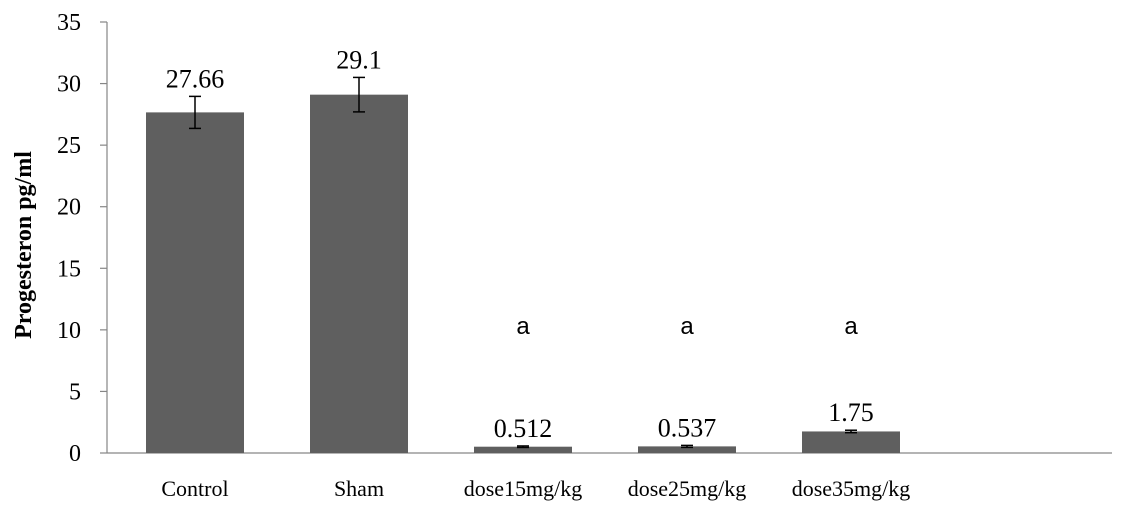 The height and width of the screenshot is (505, 1126). I want to click on y-tick-label: 15, so click(69, 269).